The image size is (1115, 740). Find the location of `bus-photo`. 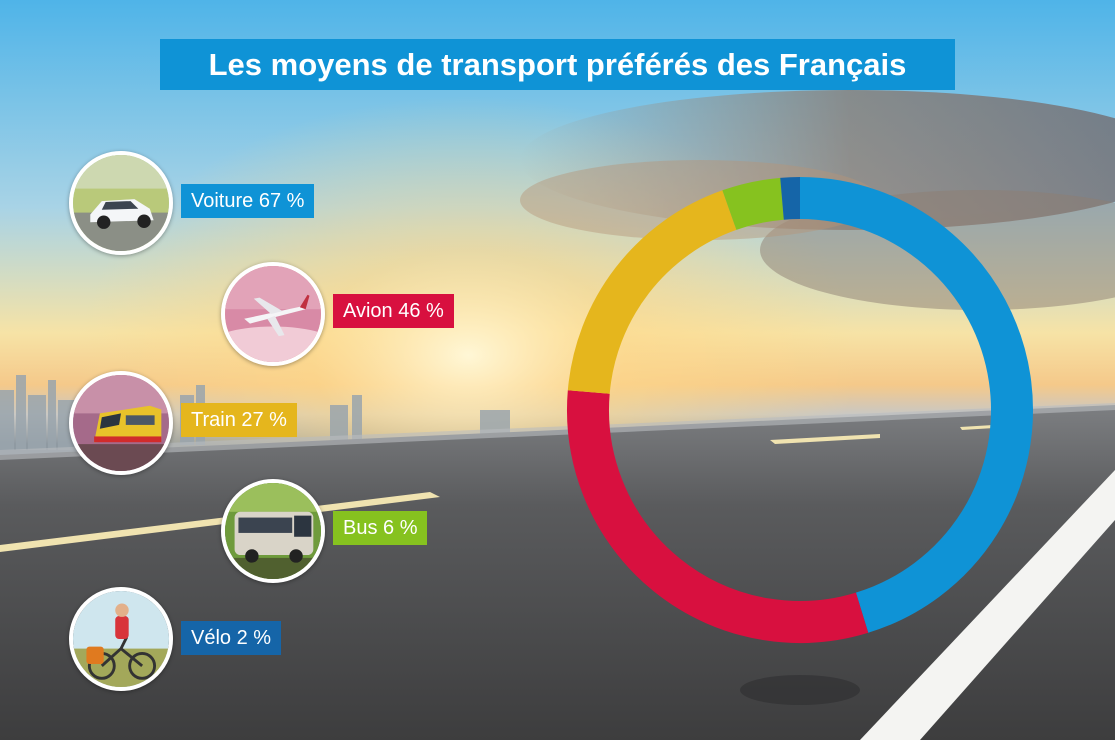

bus-photo is located at coordinates (273, 531).